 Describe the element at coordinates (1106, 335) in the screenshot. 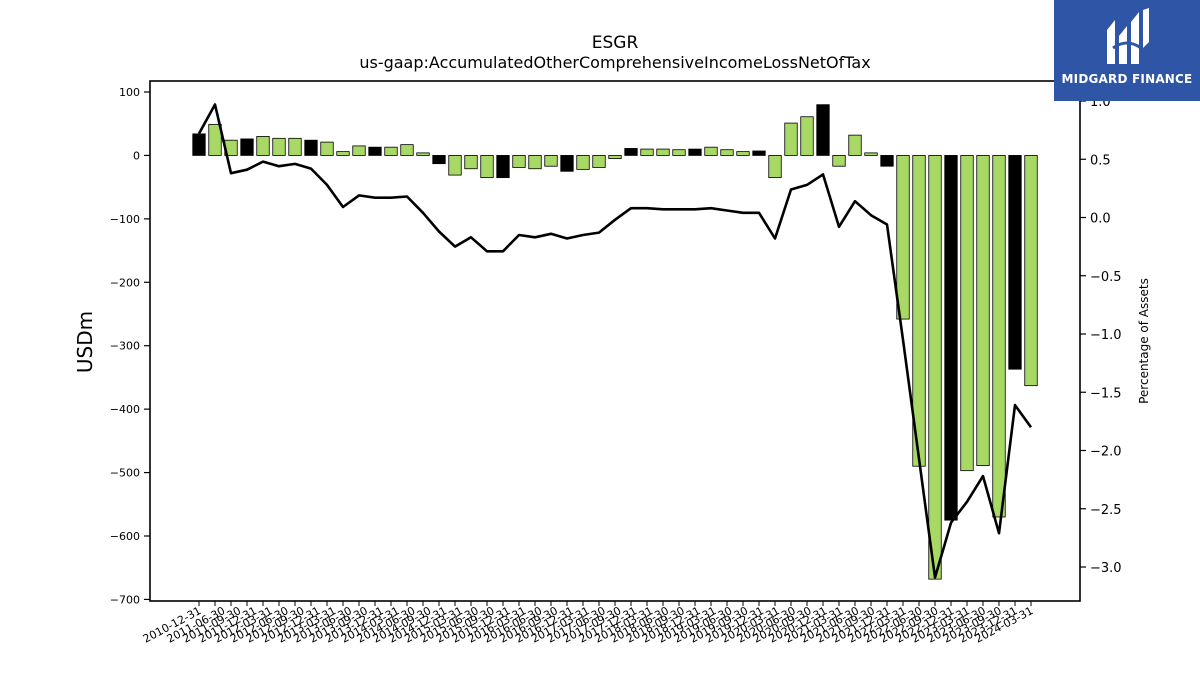

I see `y2-tick-label: −1.0` at that location.